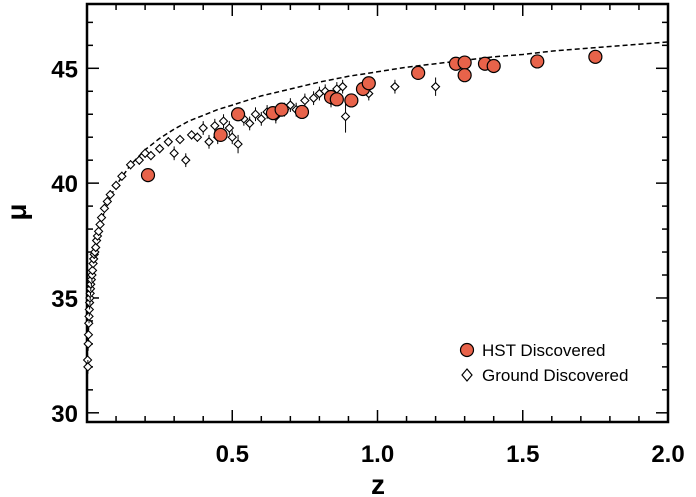 The height and width of the screenshot is (497, 696). Describe the element at coordinates (555, 375) in the screenshot. I see `legend-ground-label: Ground Discovered` at that location.